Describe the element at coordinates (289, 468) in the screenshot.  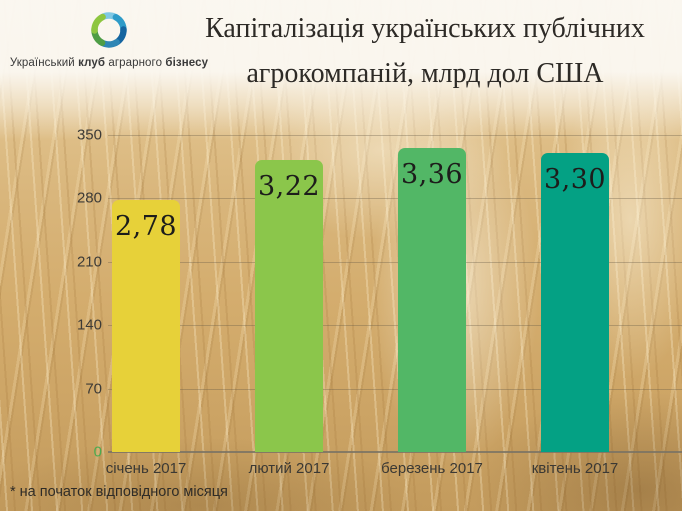
I see `x-tick-label: лютий 2017` at that location.